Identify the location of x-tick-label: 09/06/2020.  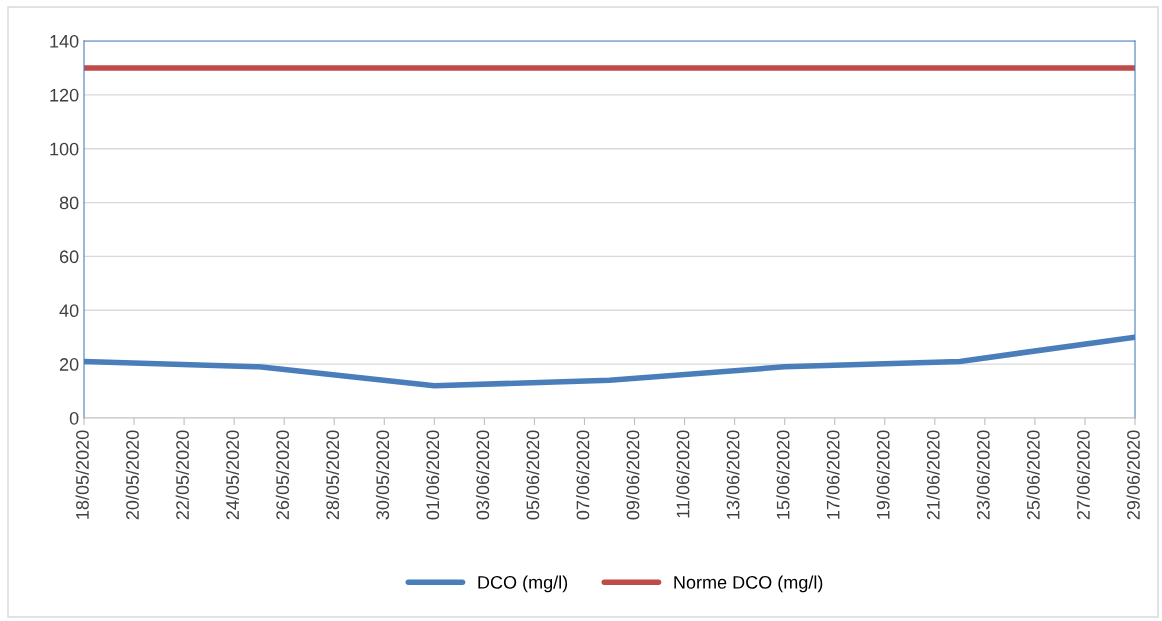
(633, 475).